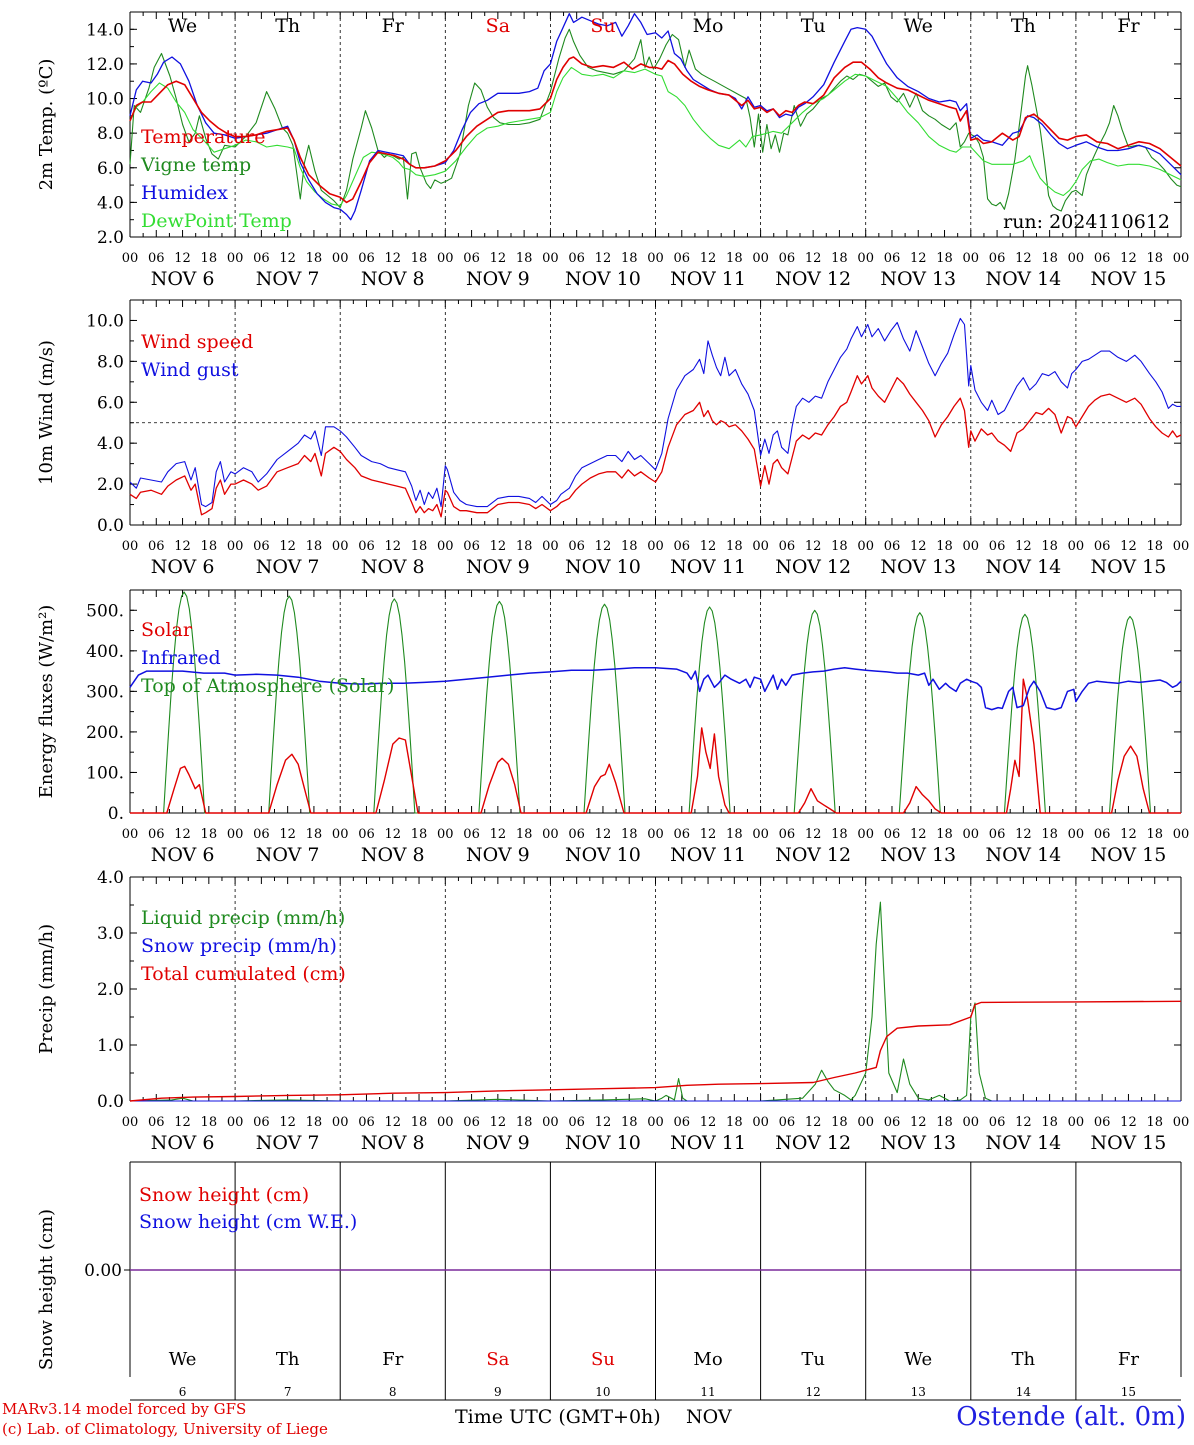 This screenshot has width=1194, height=1445. Describe the element at coordinates (181, 658) in the screenshot. I see `energy-legend-infrared: Infrared` at that location.